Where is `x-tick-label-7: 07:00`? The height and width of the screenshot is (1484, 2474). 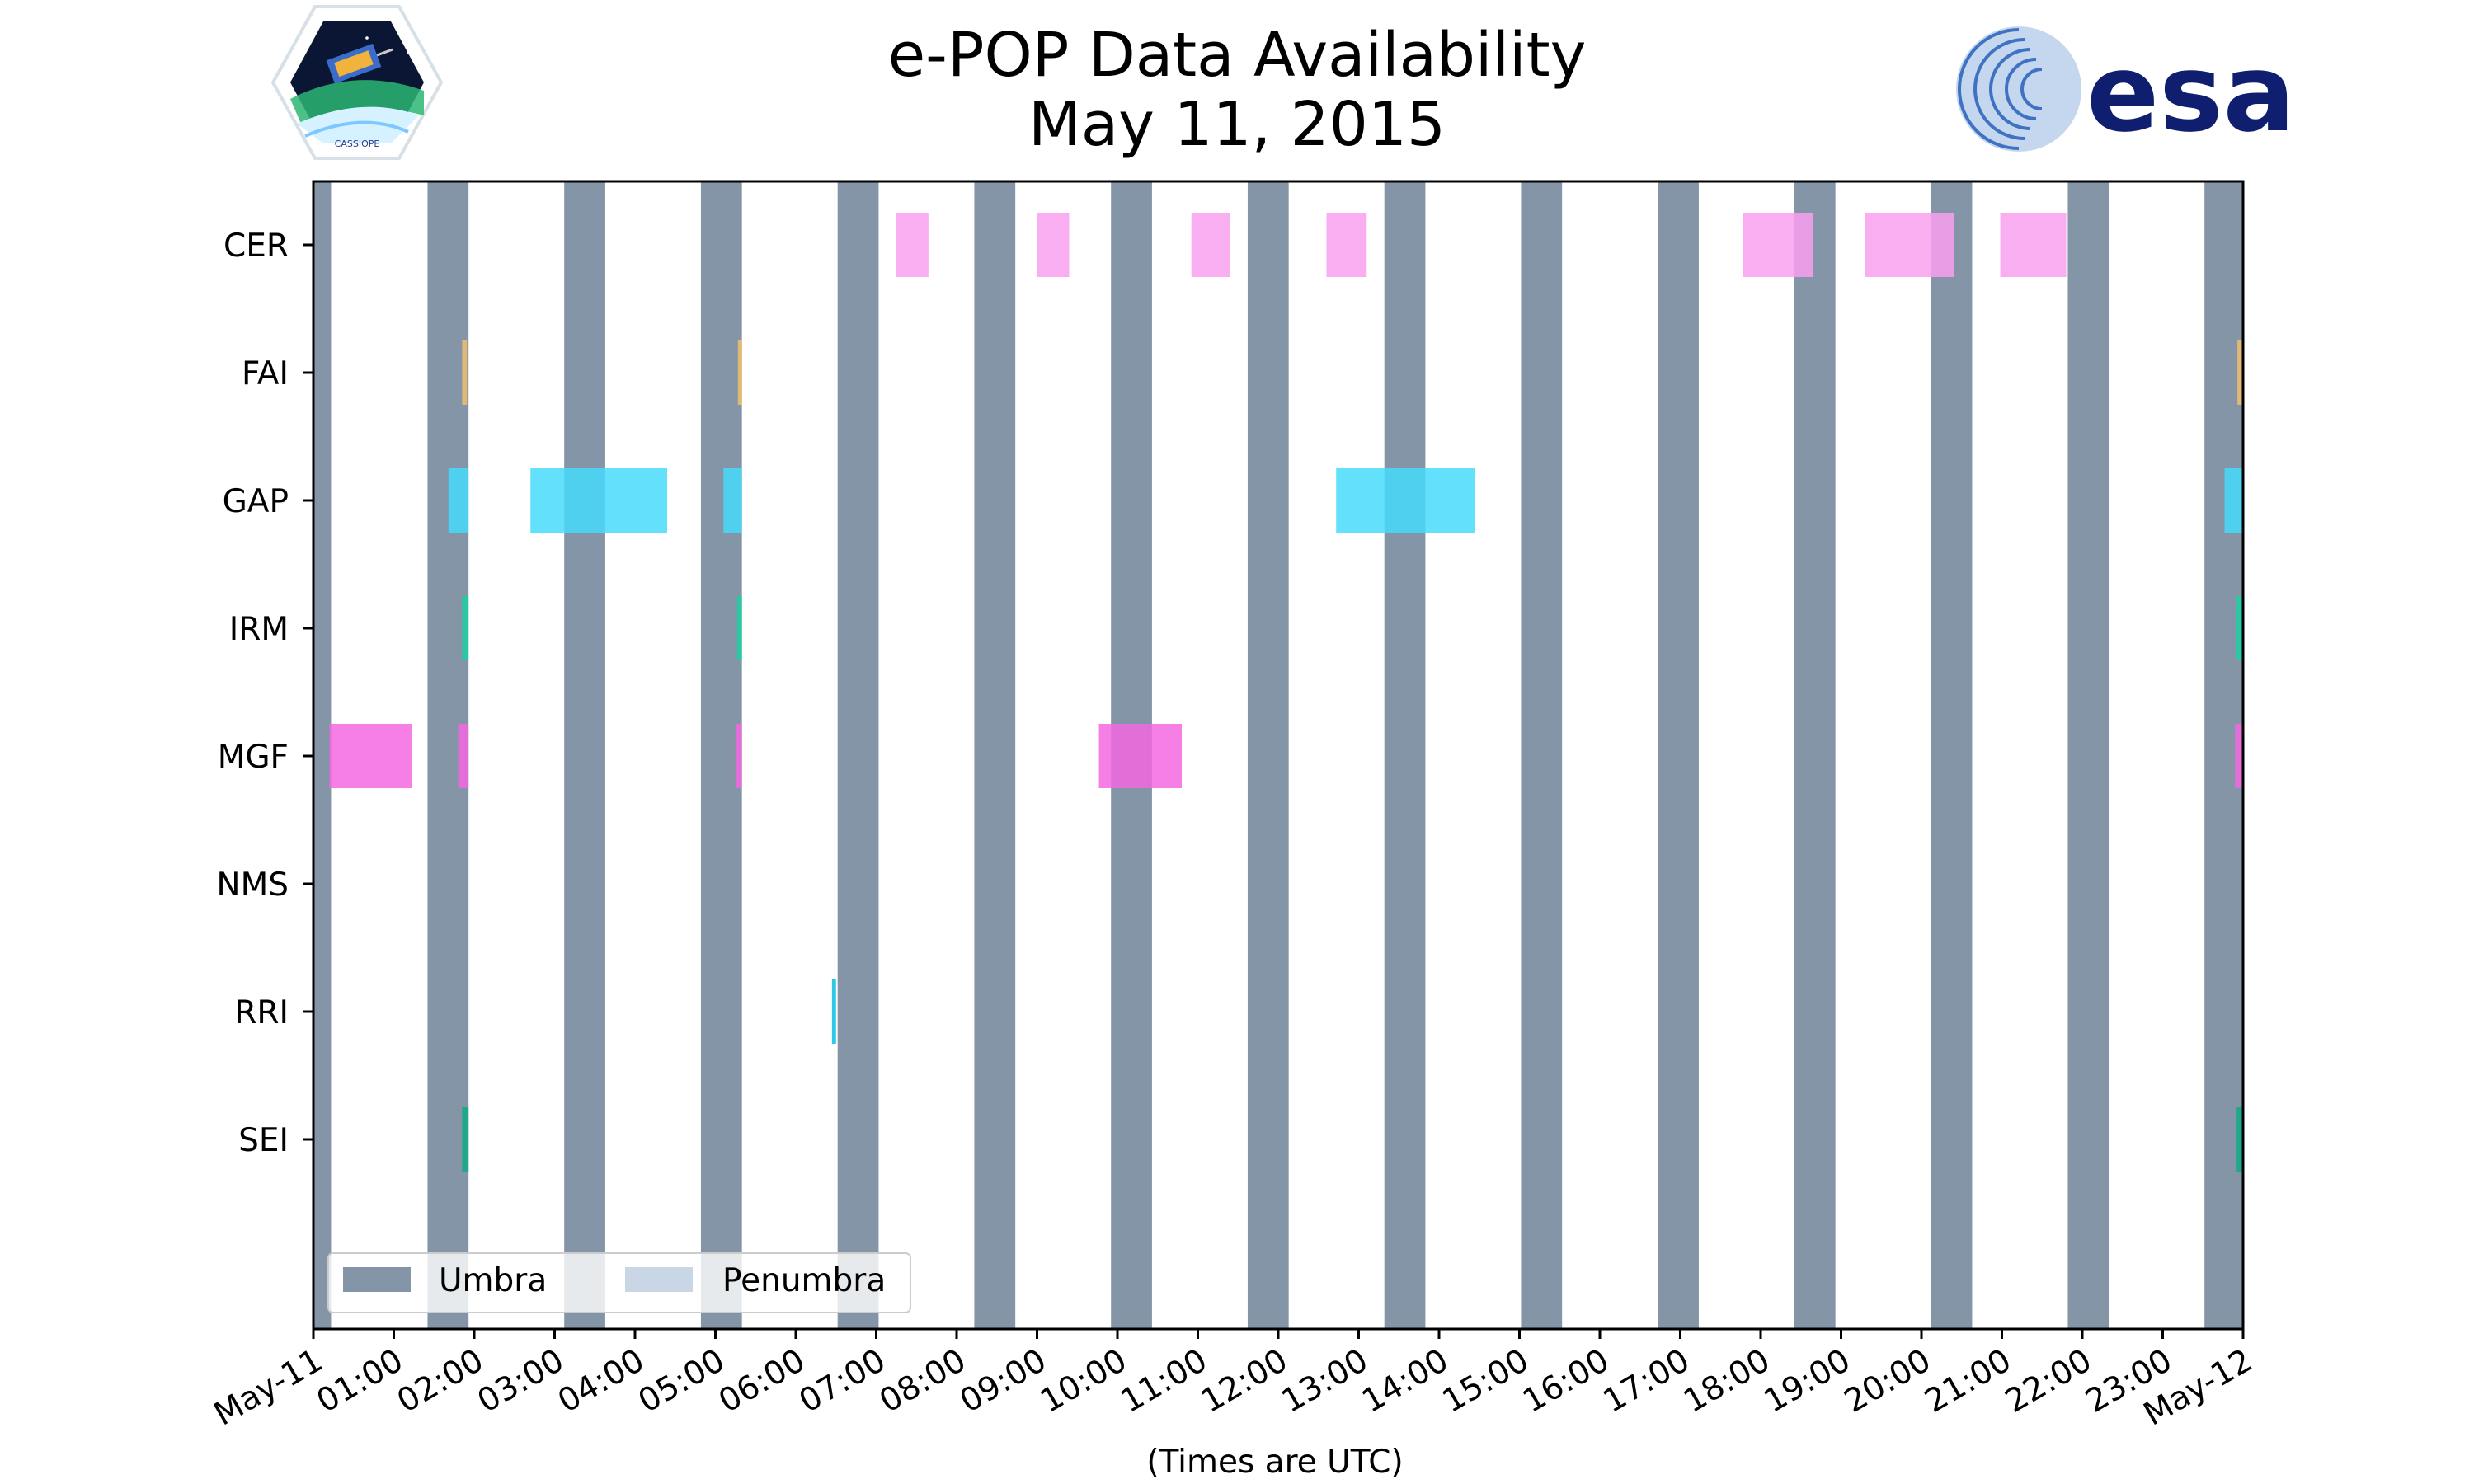
x-tick-label-7: 07:00 is located at coordinates (842, 1381).